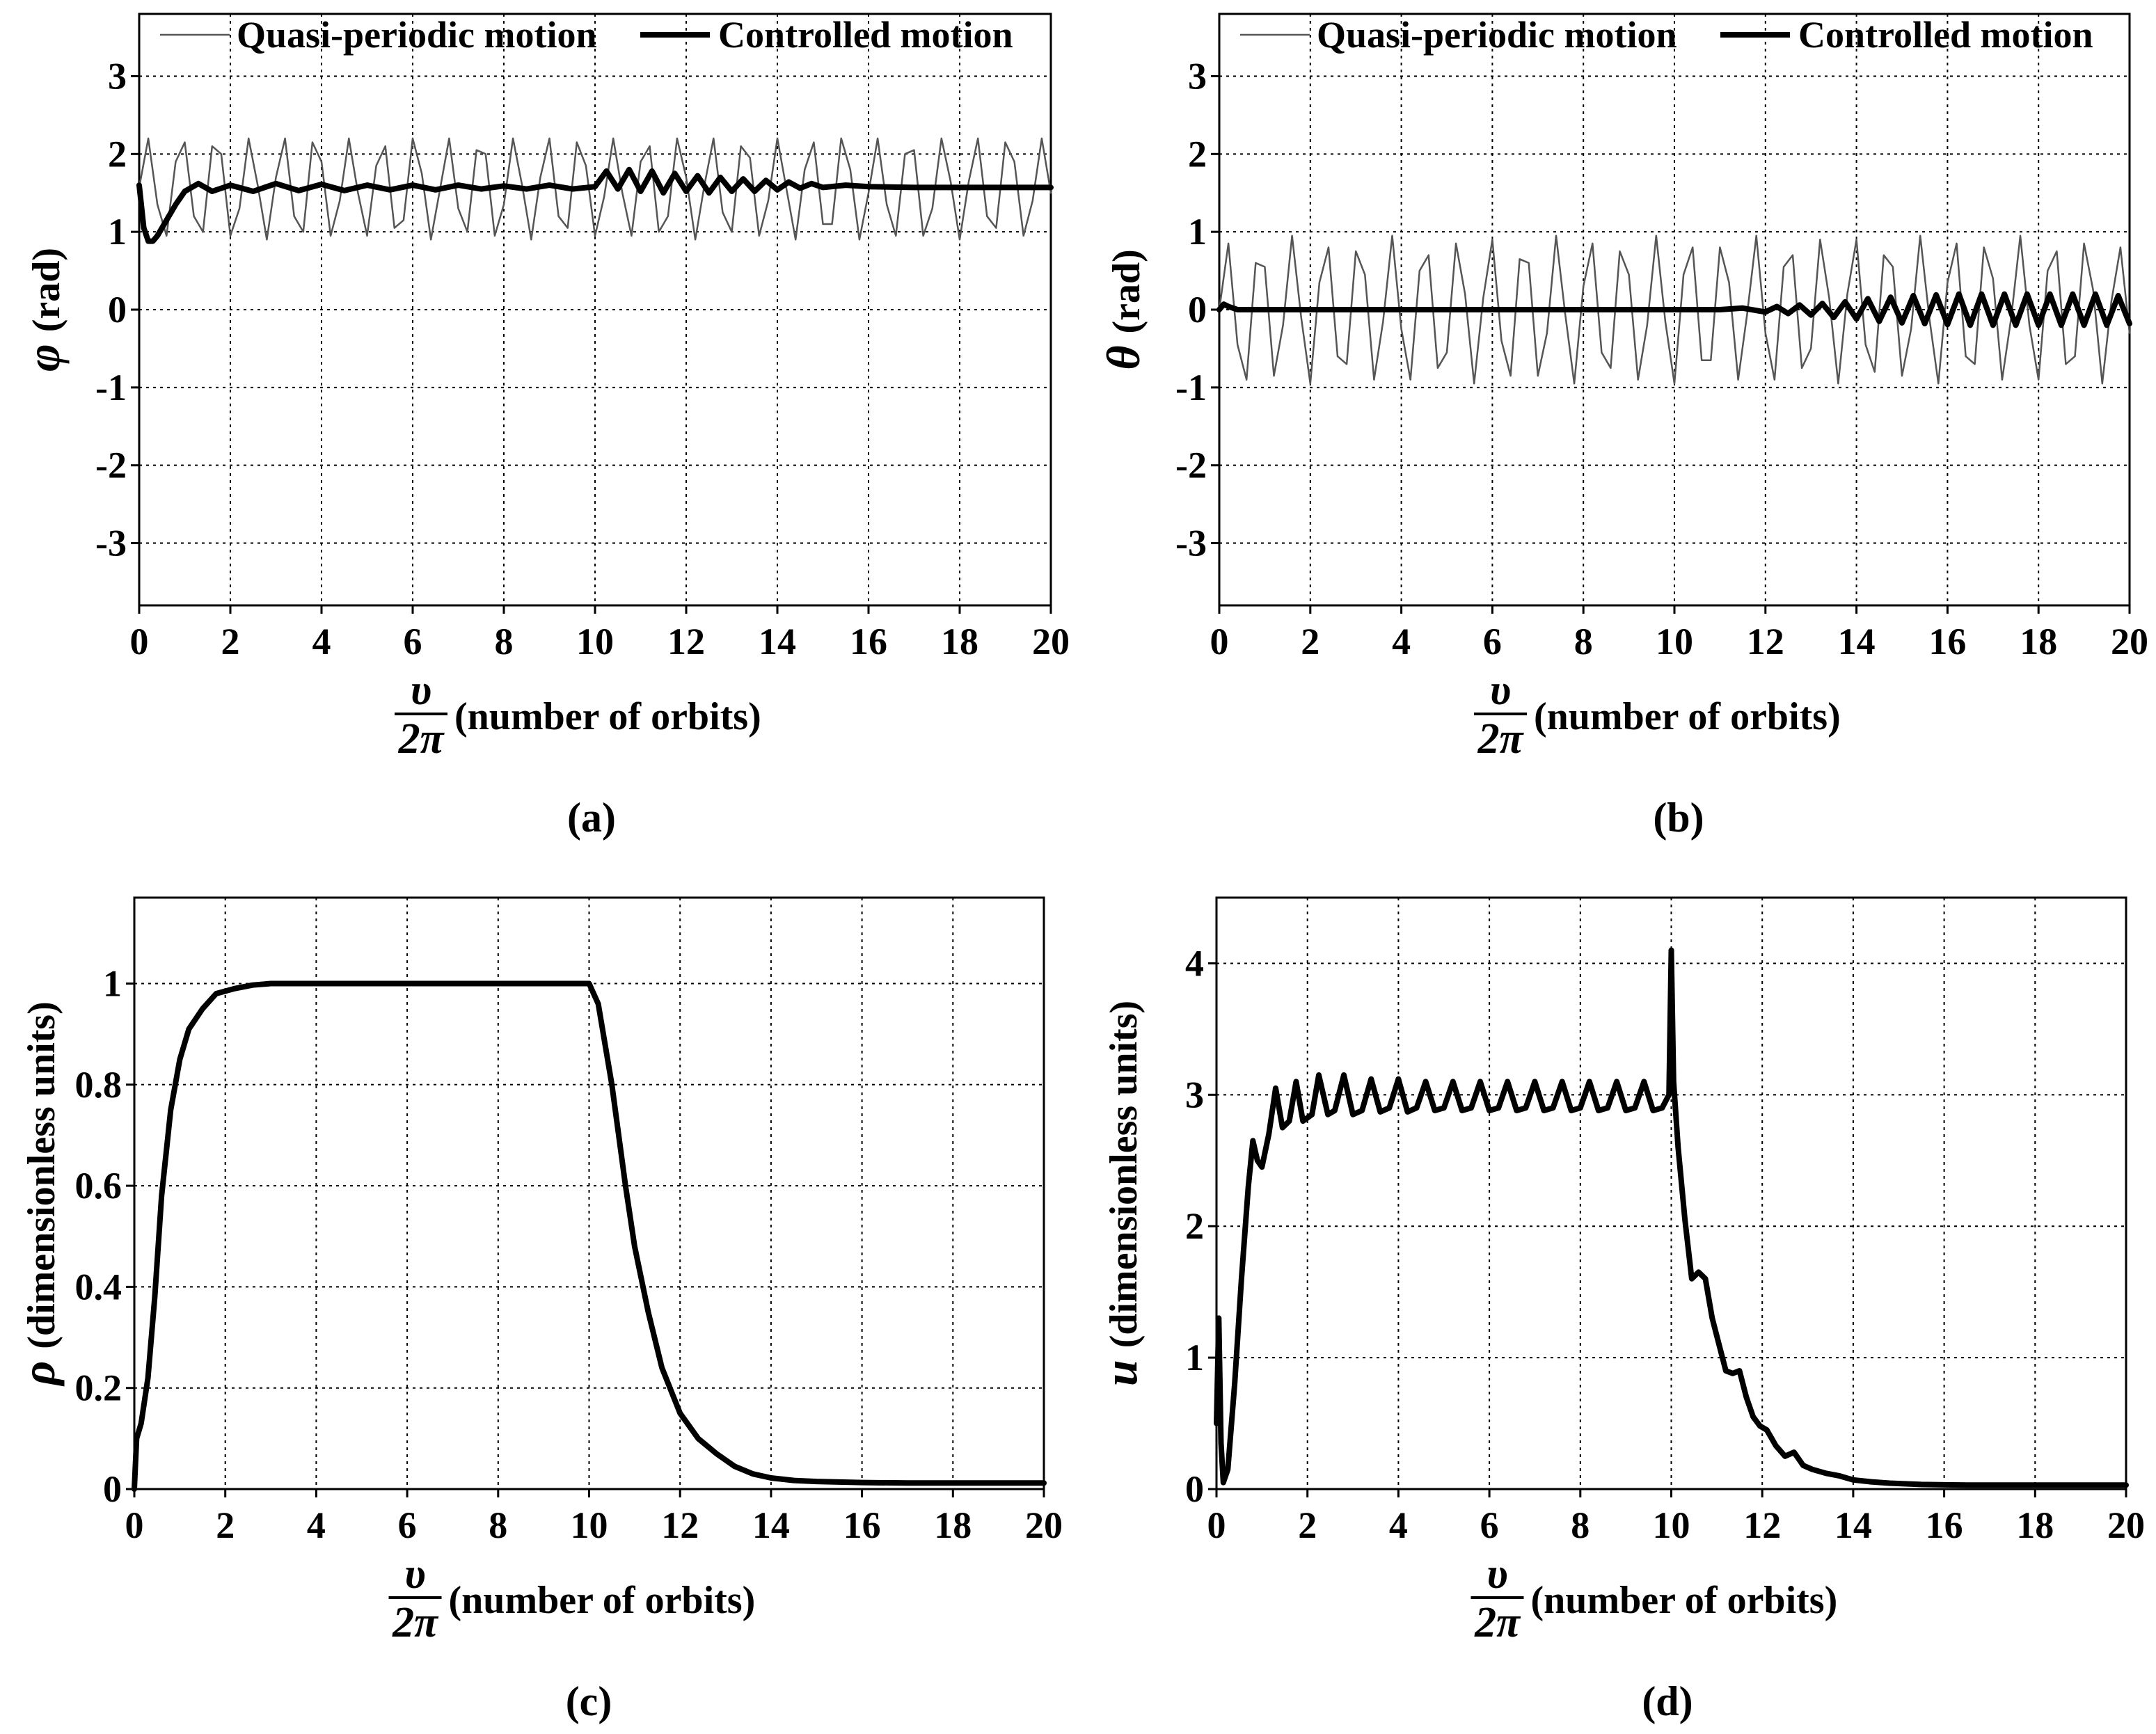 The width and height of the screenshot is (2156, 1734). I want to click on y-tick-label: 4, so click(1194, 963).